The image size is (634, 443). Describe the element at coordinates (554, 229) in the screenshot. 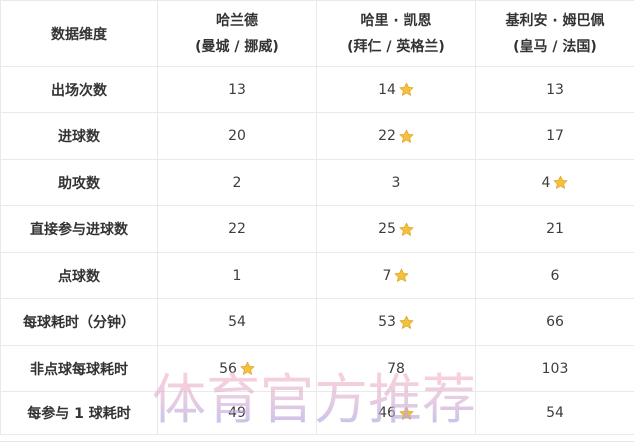

I see `stat-cell: 21` at that location.